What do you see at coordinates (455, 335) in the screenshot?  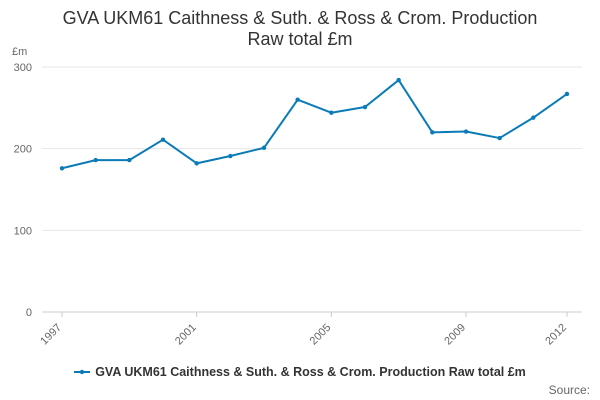 I see `x-tick-label: 2009` at bounding box center [455, 335].